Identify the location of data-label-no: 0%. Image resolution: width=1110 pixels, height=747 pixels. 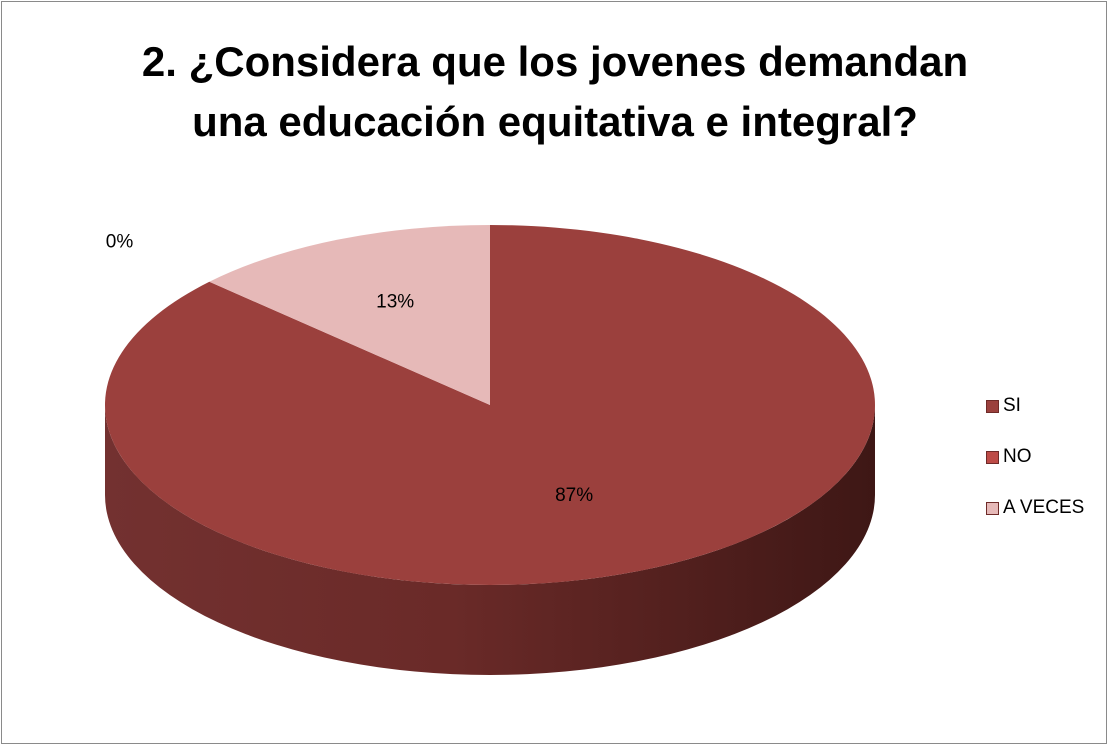
(120, 241).